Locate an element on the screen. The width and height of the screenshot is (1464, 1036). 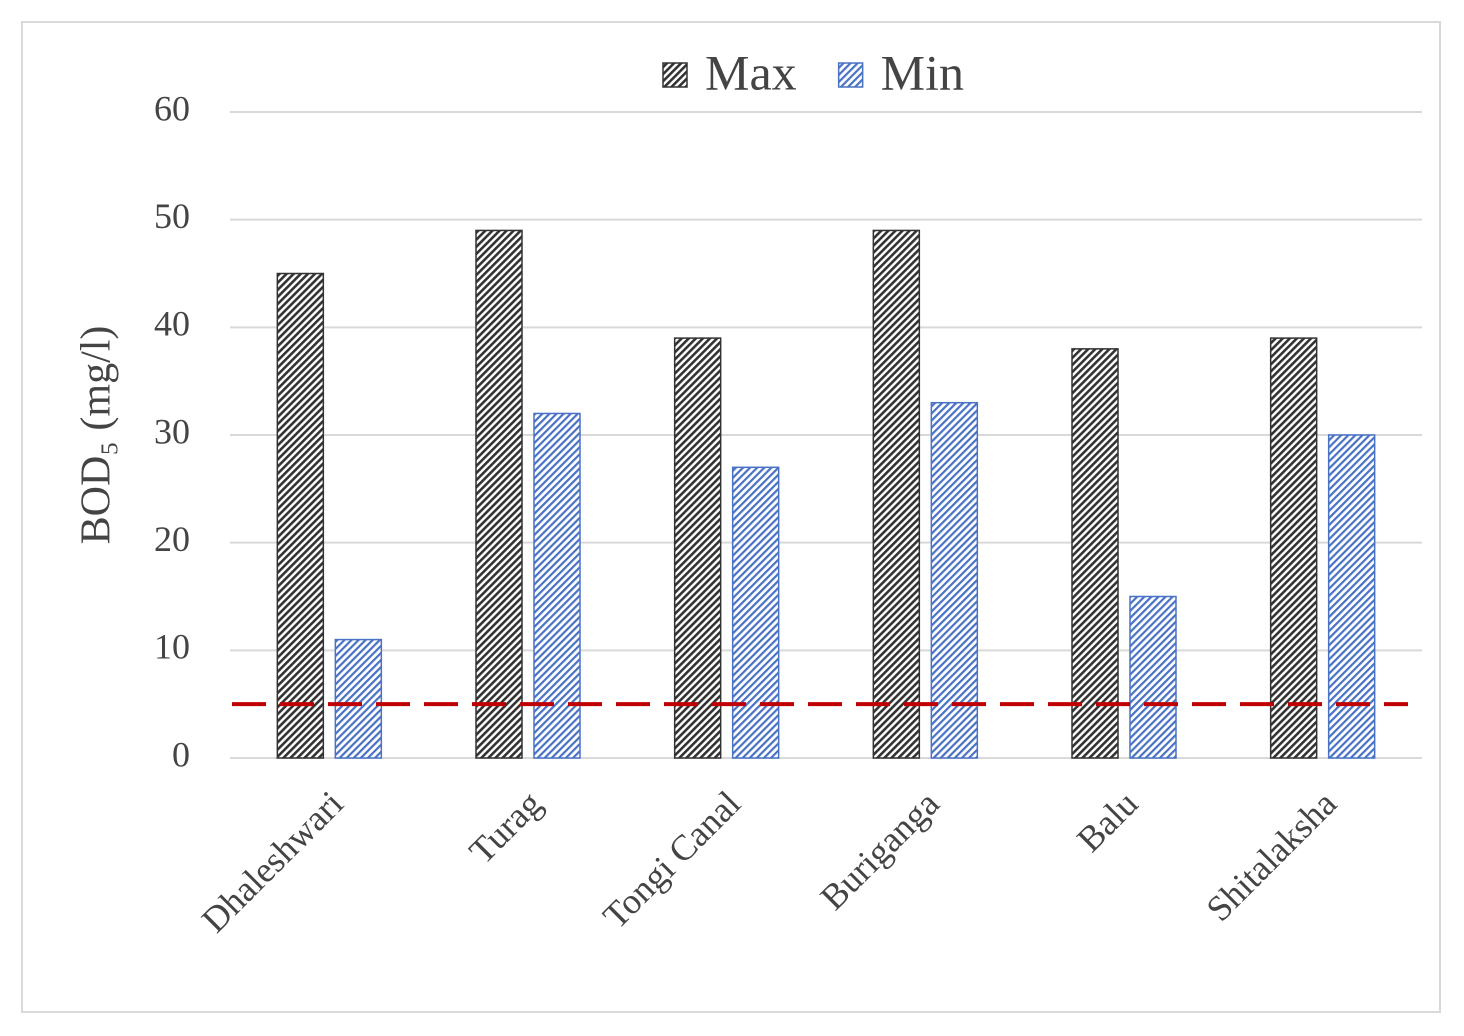
legend-label: Min is located at coordinates (922, 72).